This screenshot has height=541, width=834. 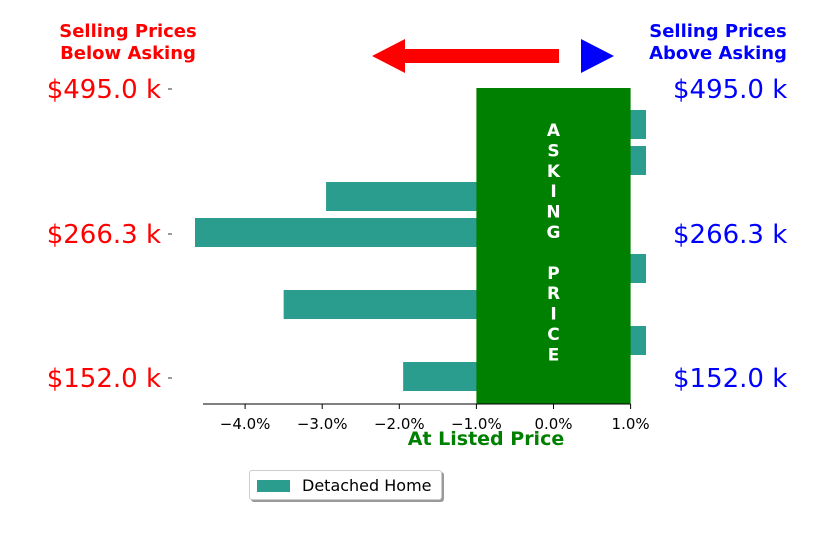 I want to click on asking-price-letter: K, so click(x=554, y=172).